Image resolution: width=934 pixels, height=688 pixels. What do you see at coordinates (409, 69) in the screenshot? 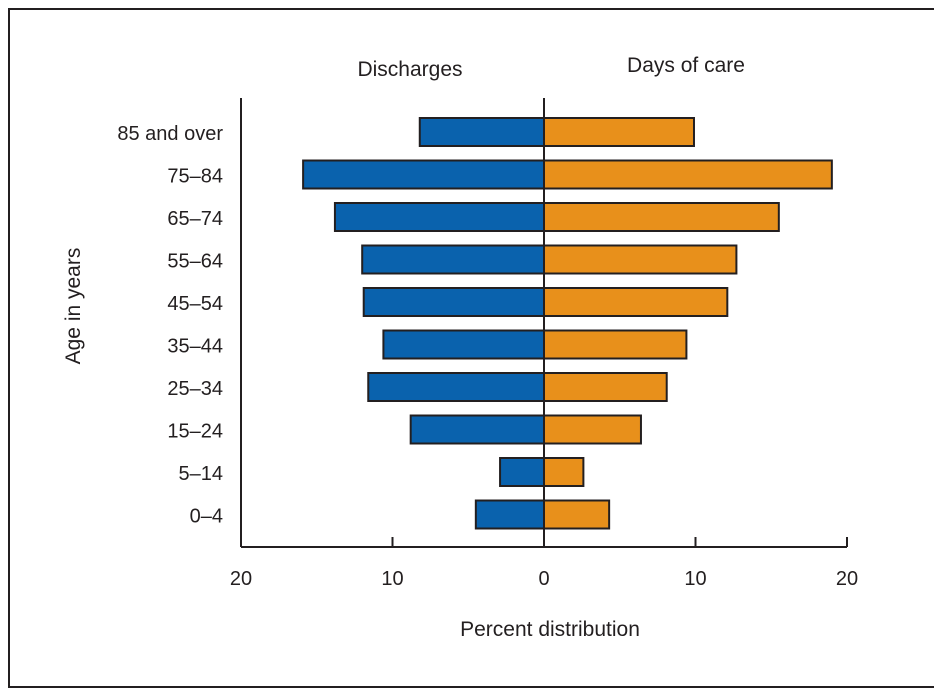
I see `left-series-title: Discharges` at bounding box center [409, 69].